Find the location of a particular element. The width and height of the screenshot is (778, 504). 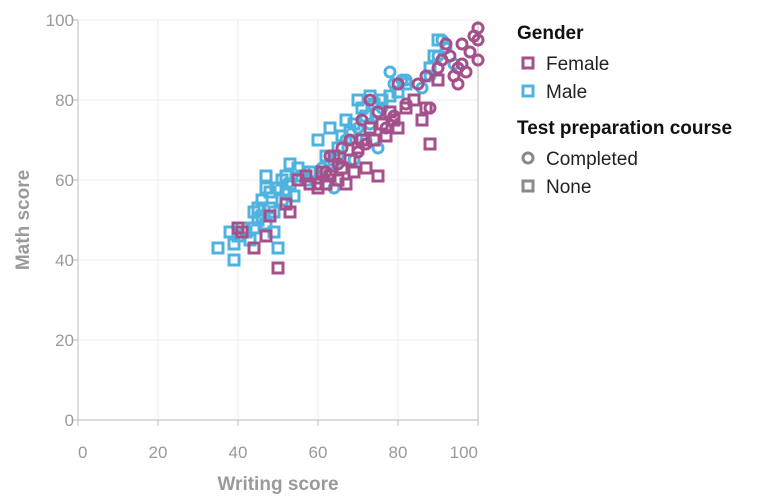

x-axis-title: Writing score is located at coordinates (277, 484).